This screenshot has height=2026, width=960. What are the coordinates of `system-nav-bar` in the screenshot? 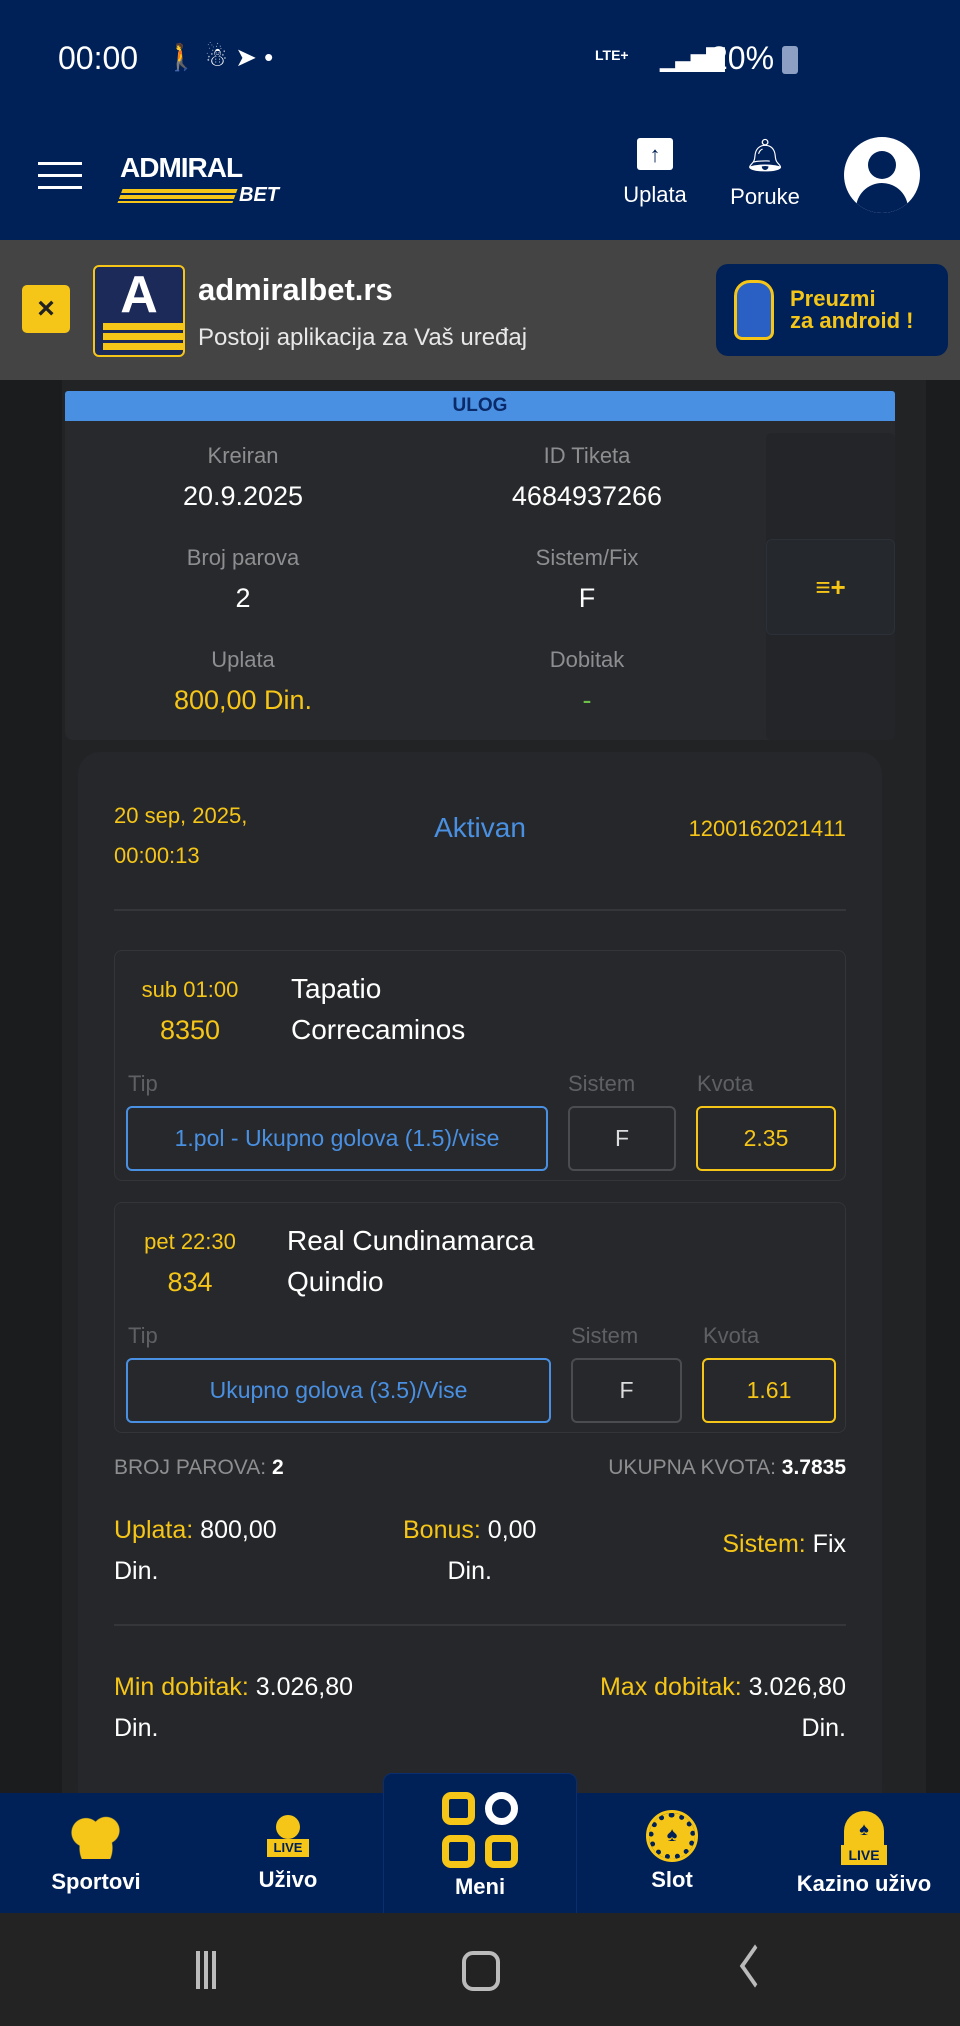 It's located at (480, 1969).